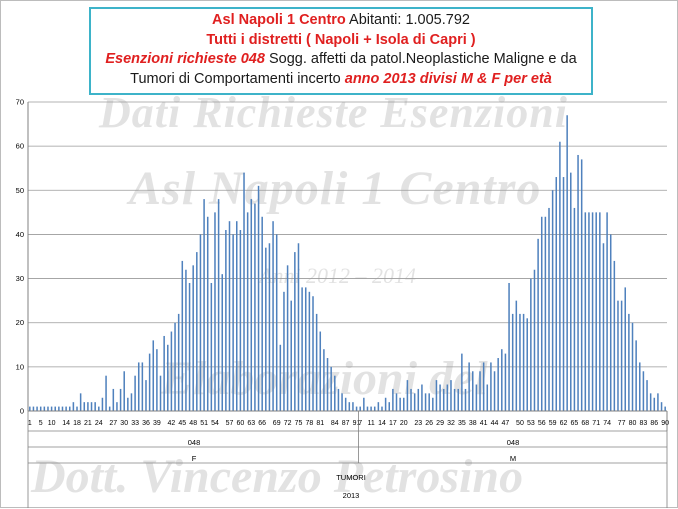 The width and height of the screenshot is (678, 509). What do you see at coordinates (99, 423) in the screenshot?
I see `x-tick-label: 24` at bounding box center [99, 423].